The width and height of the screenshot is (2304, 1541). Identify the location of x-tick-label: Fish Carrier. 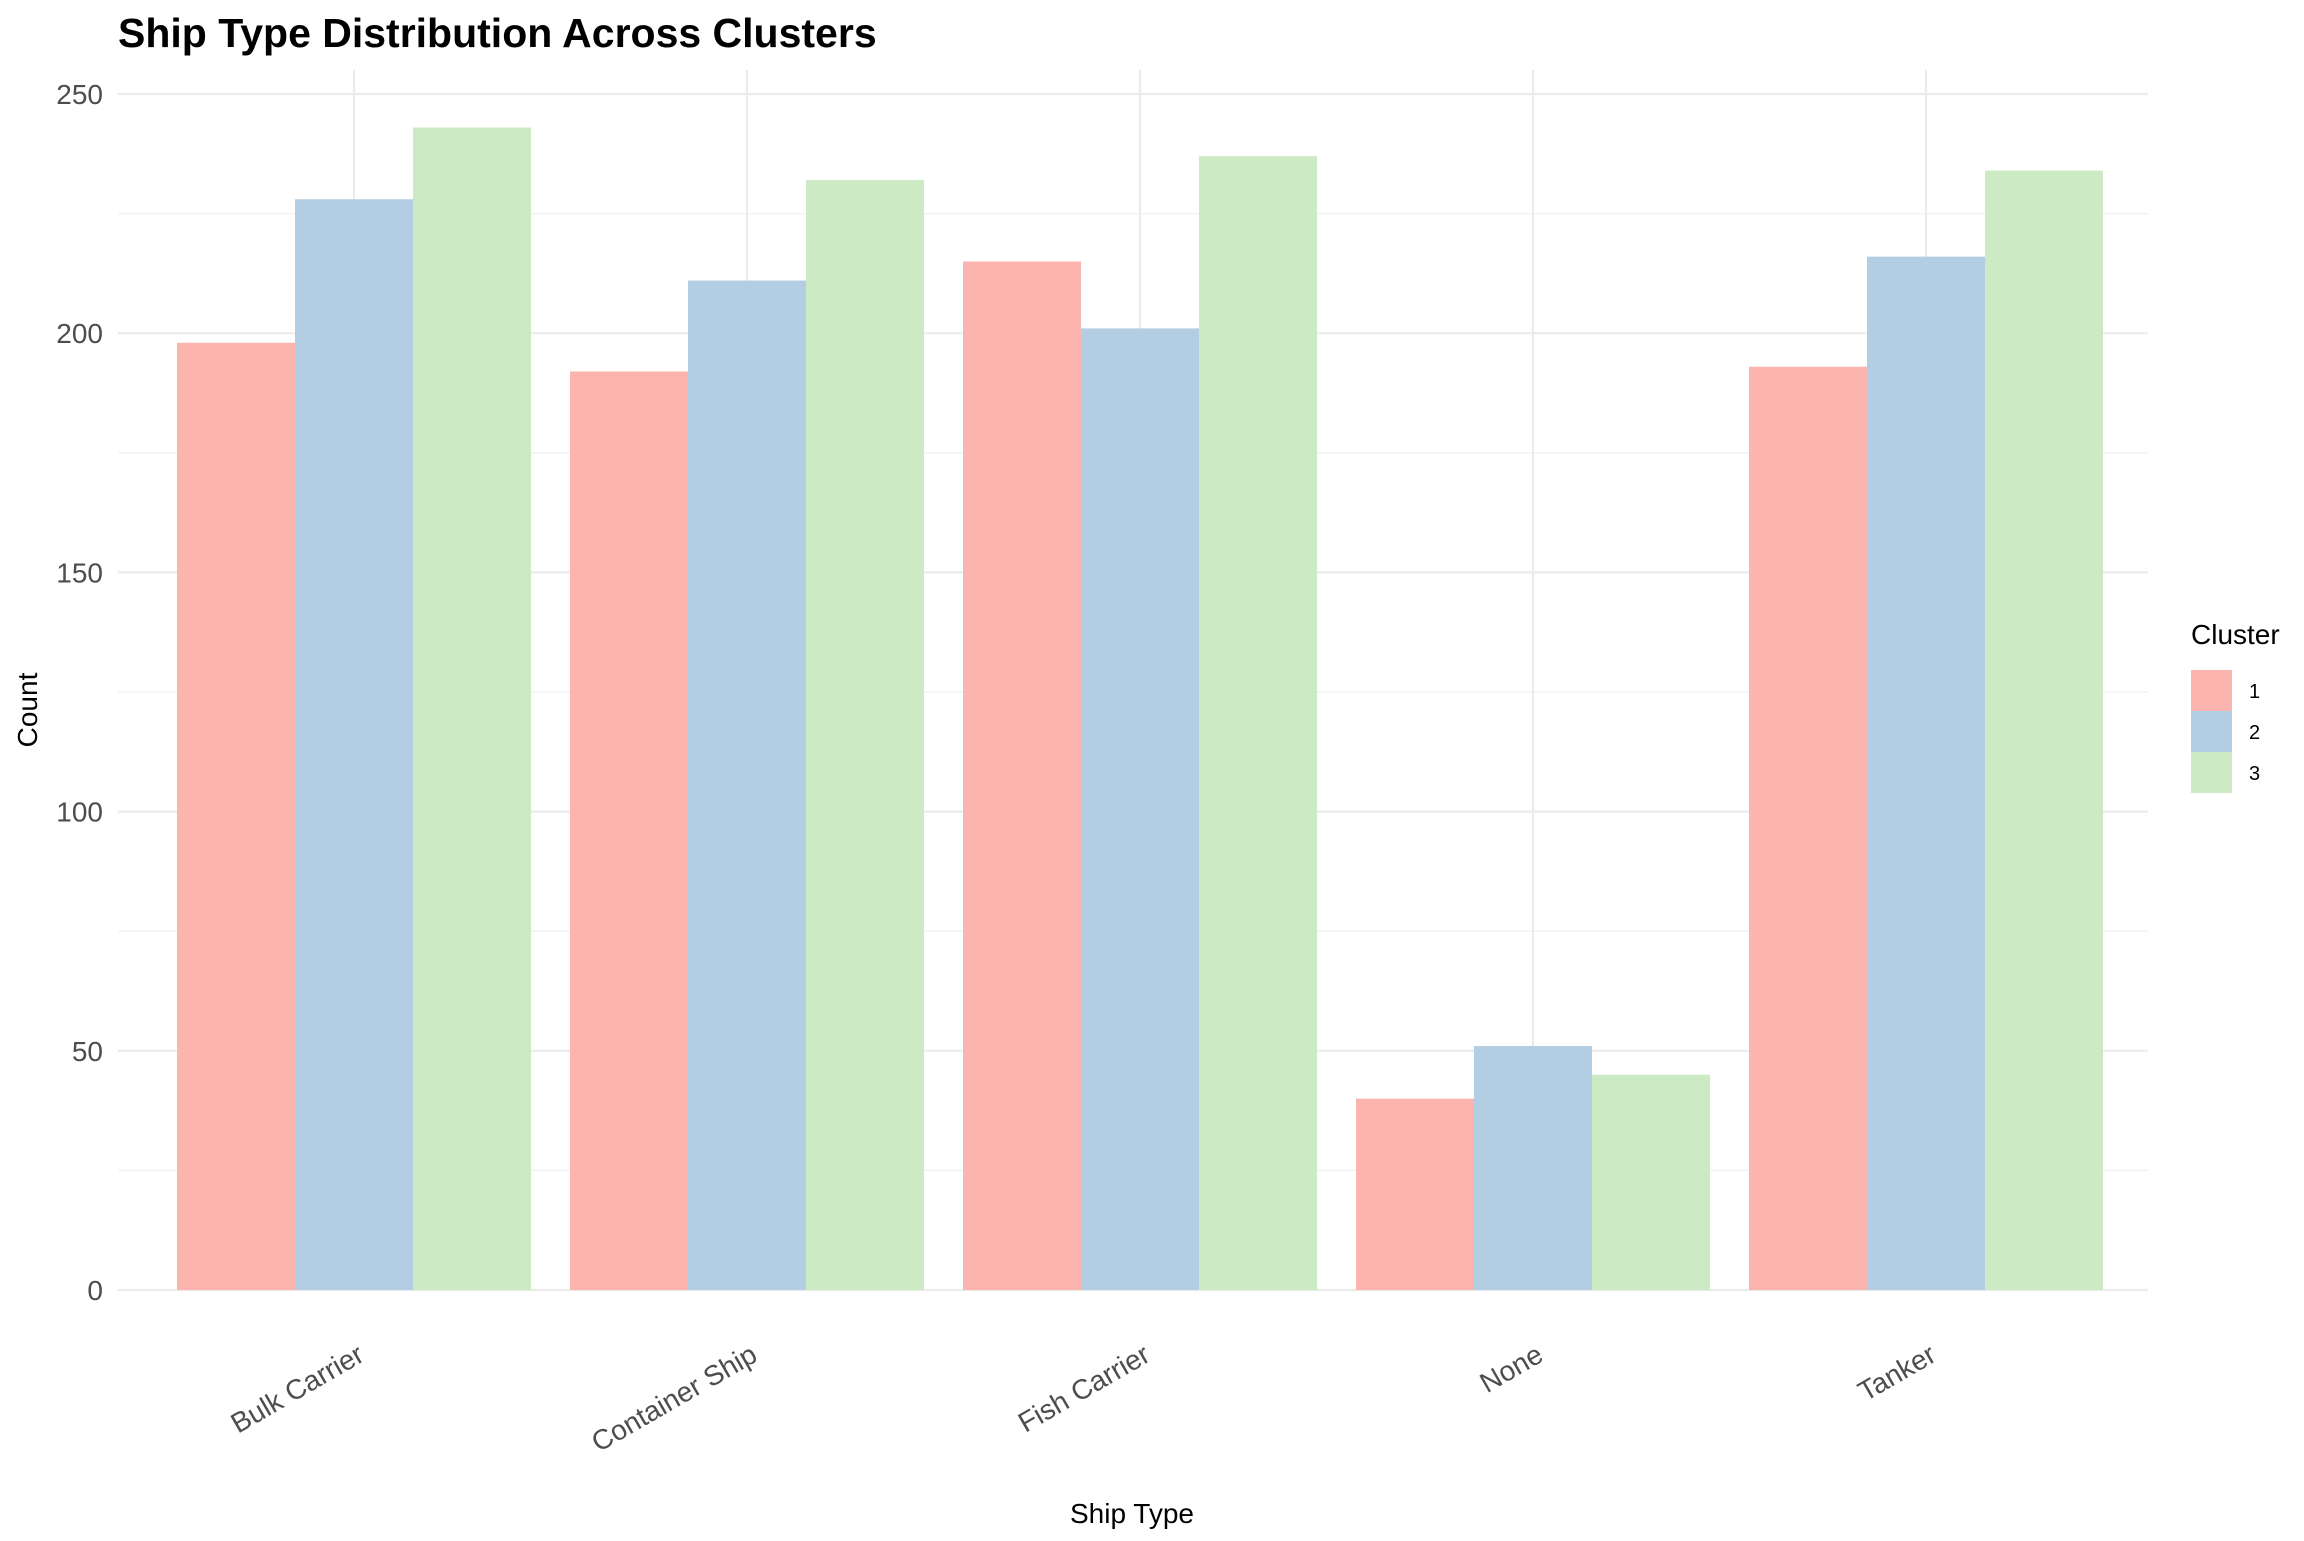
(1084, 1388).